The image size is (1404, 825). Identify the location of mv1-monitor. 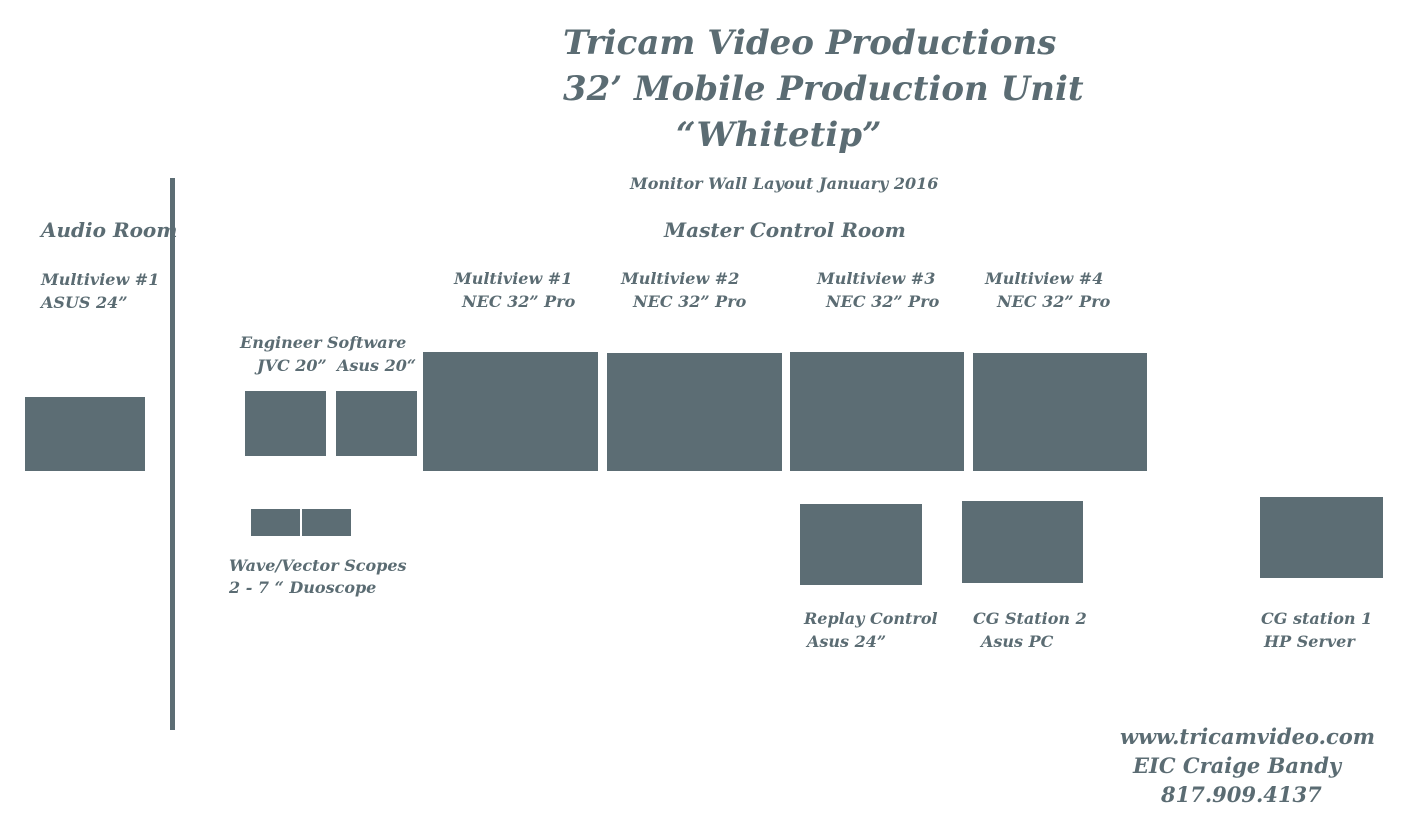
(510, 411).